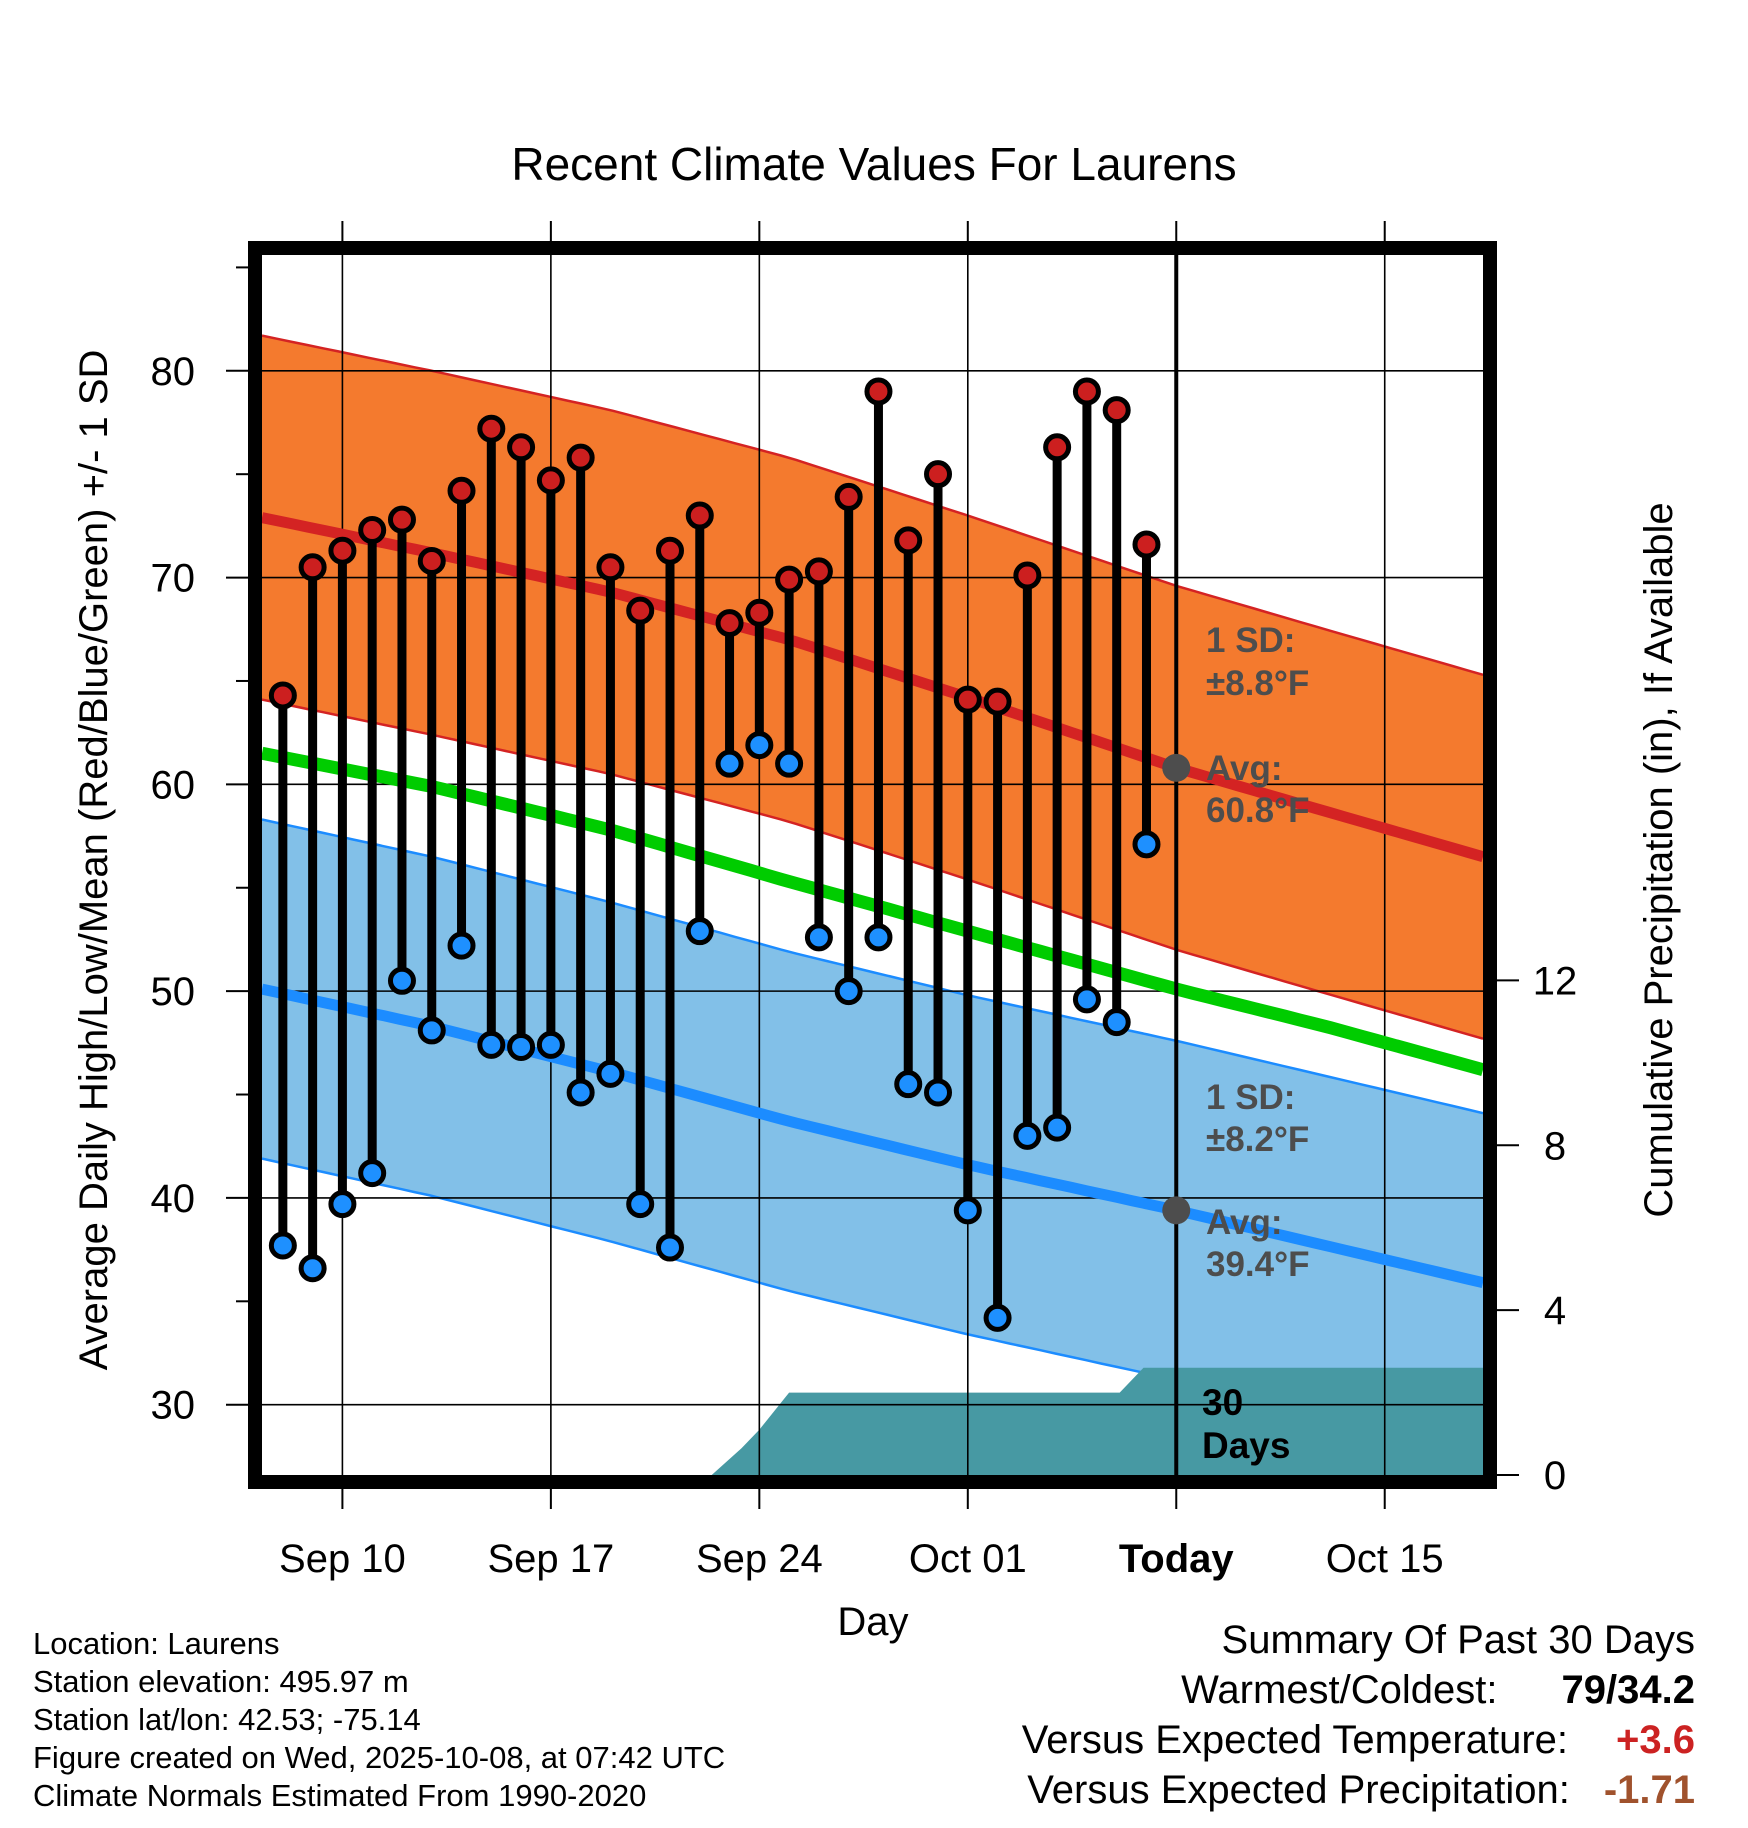  Describe the element at coordinates (1555, 1146) in the screenshot. I see `y2-tick-label: 8` at that location.